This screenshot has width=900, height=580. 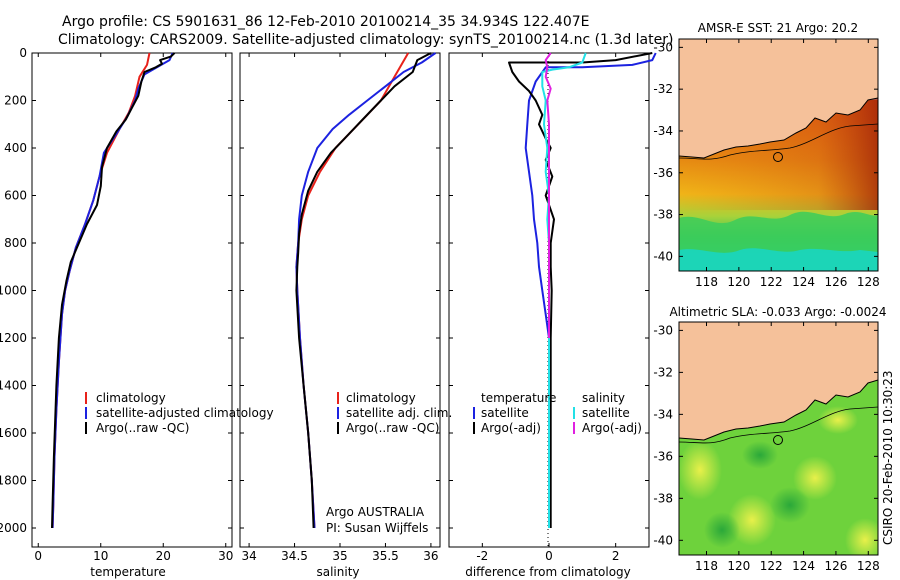 What do you see at coordinates (337, 572) in the screenshot?
I see `salinity-x-label: salinity` at bounding box center [337, 572].